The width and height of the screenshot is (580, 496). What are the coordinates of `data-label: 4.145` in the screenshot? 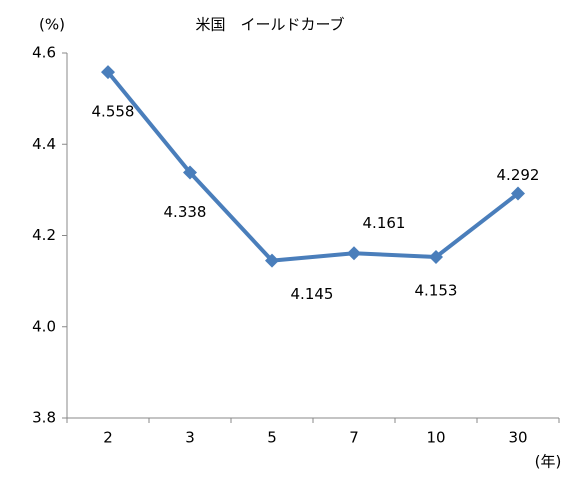 It's located at (312, 294).